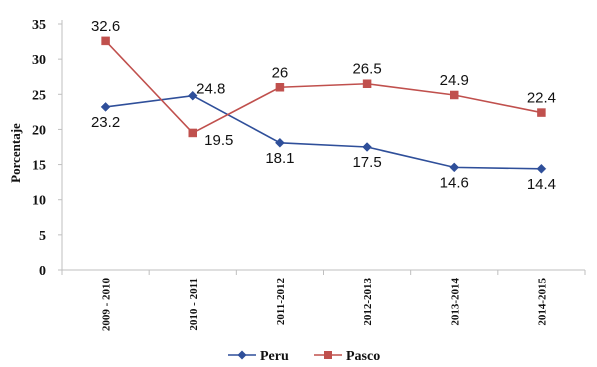 This screenshot has width=597, height=367. What do you see at coordinates (39, 201) in the screenshot?
I see `y-tick-label: 10` at bounding box center [39, 201].